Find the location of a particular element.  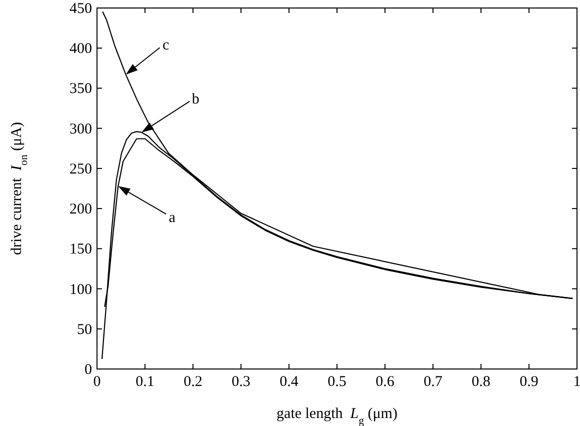

x-tick-label: 0.3 is located at coordinates (241, 382).